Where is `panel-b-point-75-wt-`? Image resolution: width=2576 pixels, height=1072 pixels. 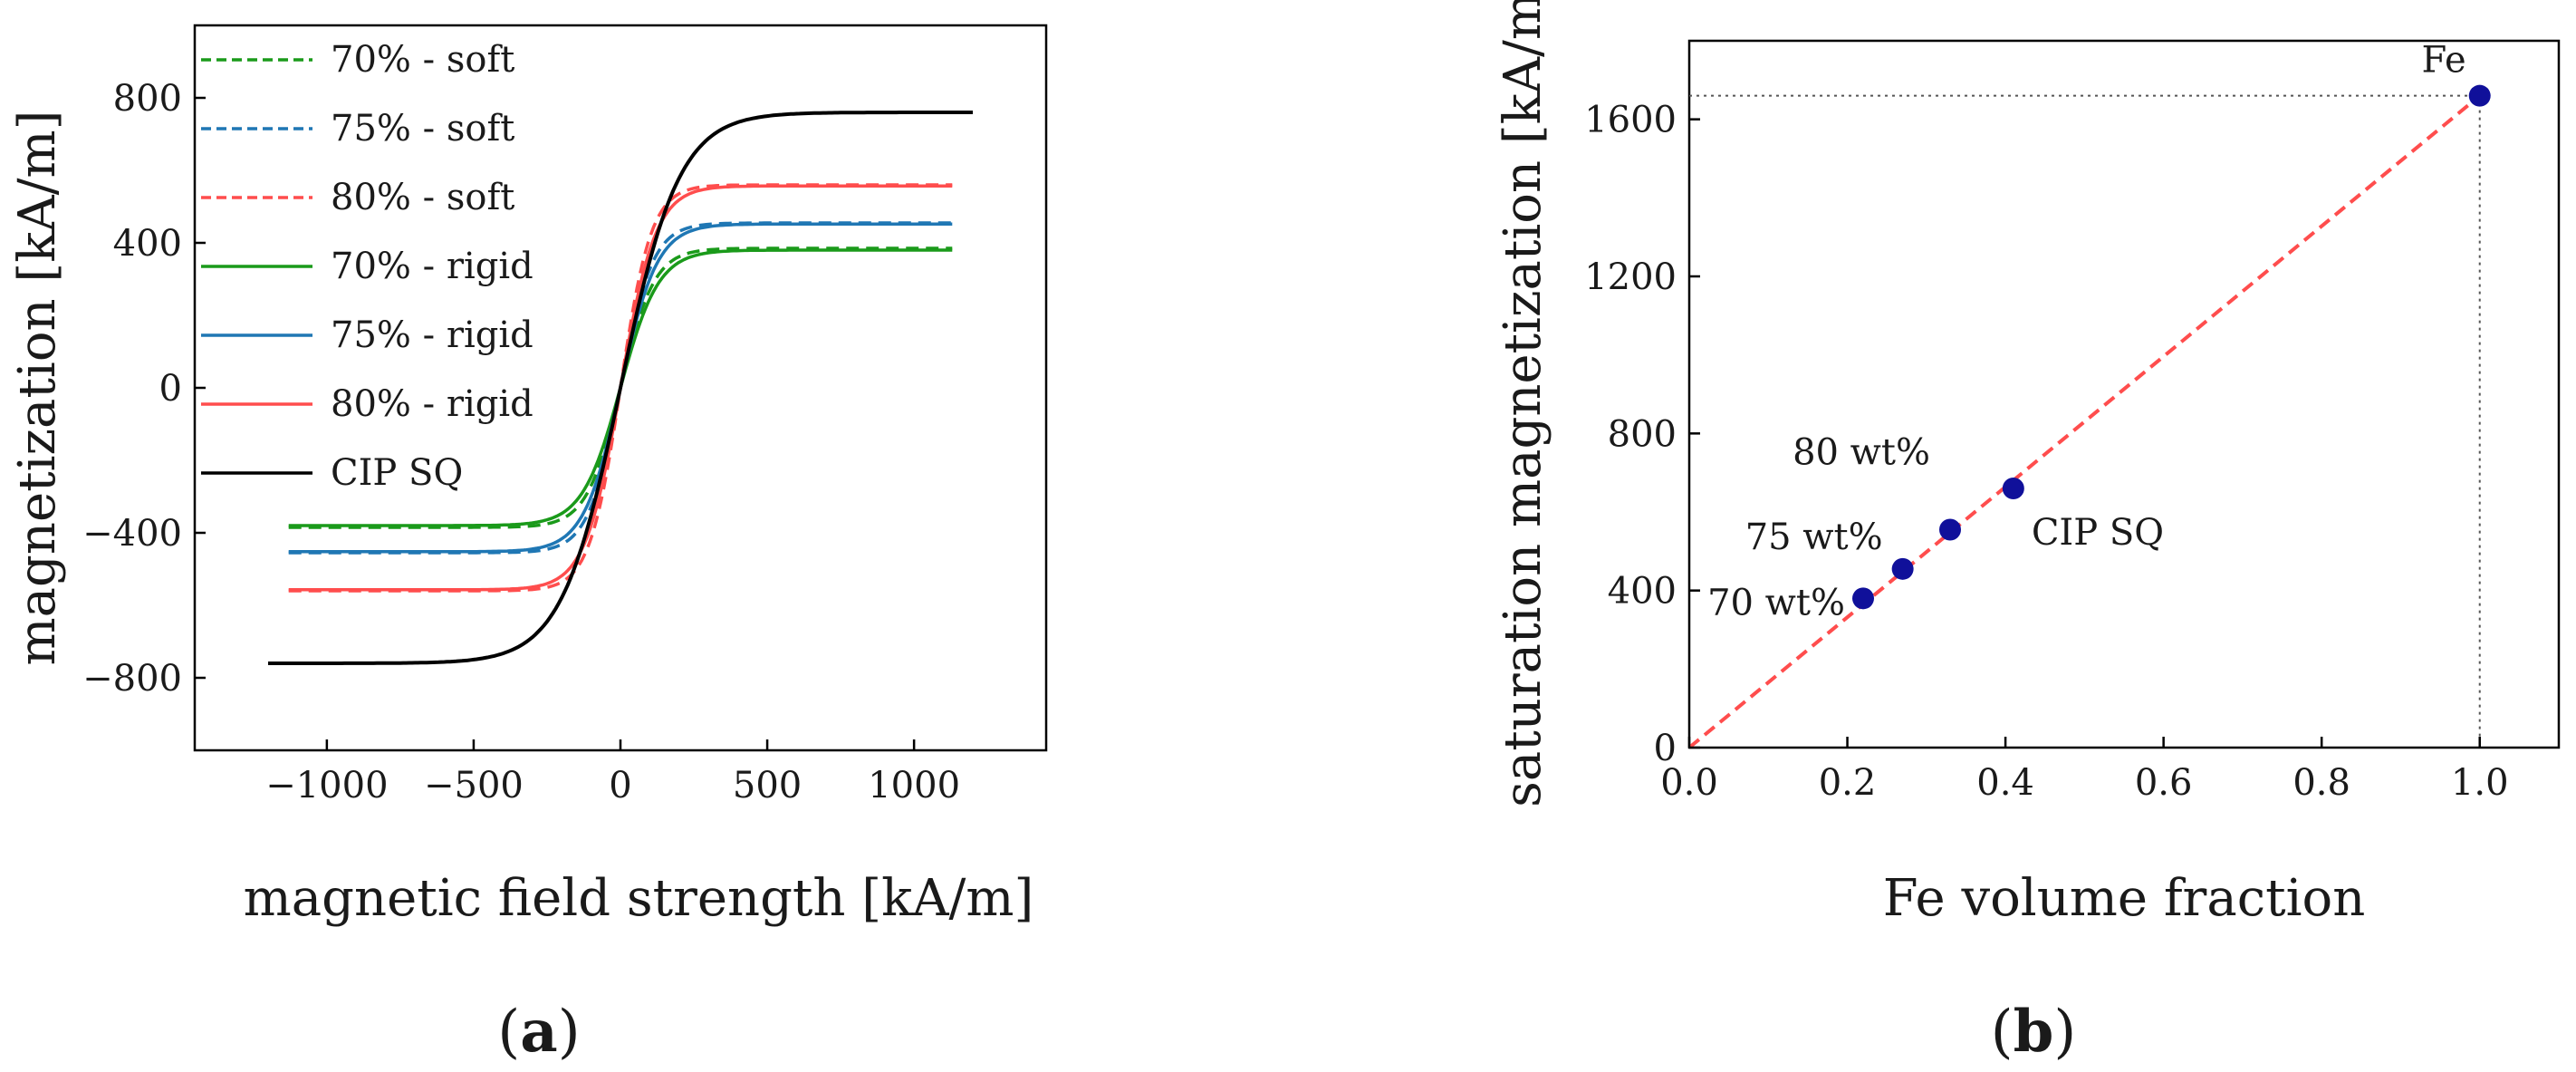 panel-b-point-75-wt- is located at coordinates (1902, 568).